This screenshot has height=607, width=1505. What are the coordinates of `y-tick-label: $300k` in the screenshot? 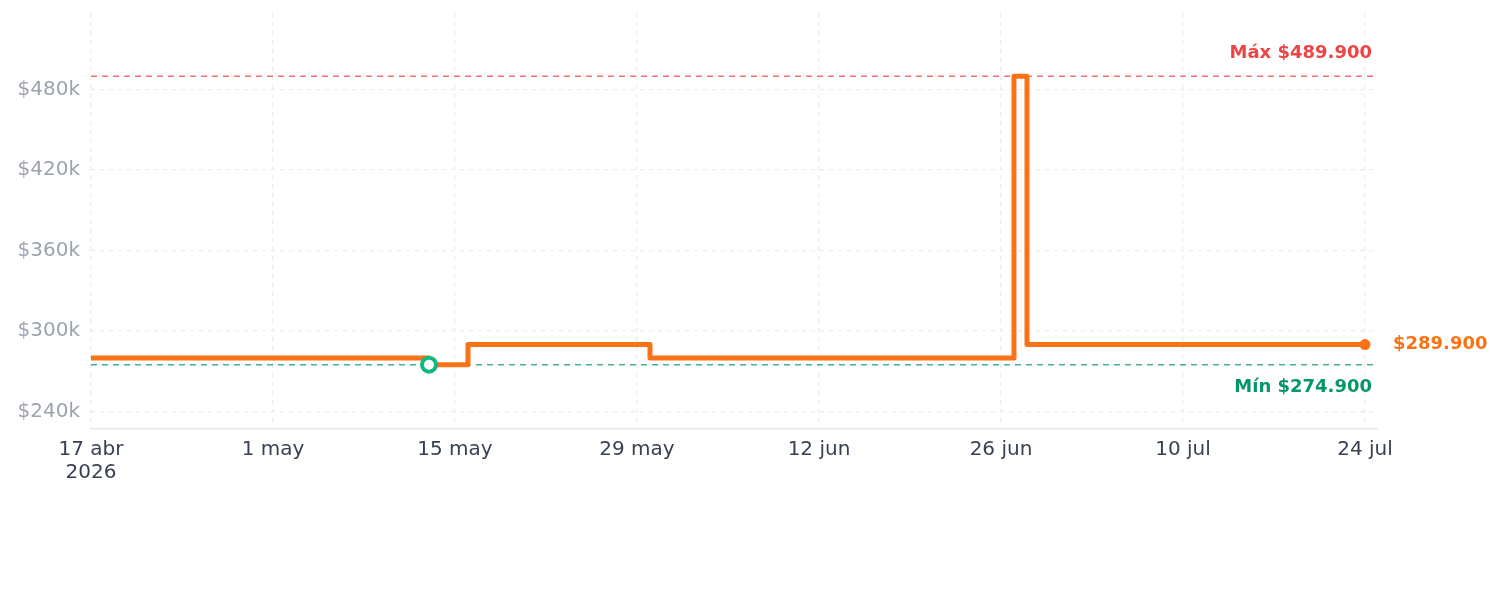 It's located at (49, 329).